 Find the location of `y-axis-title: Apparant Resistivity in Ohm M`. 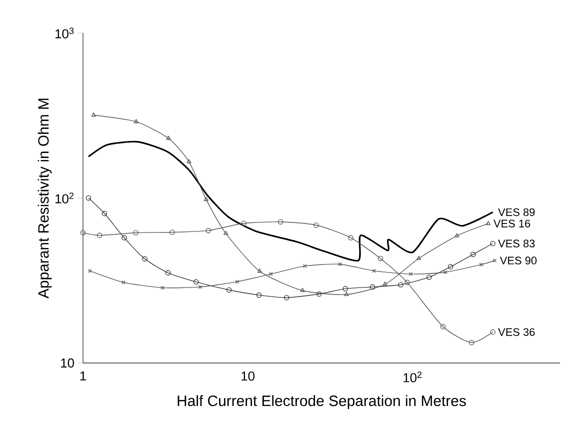

y-axis-title: Apparant Resistivity in Ohm M is located at coordinates (45, 198).